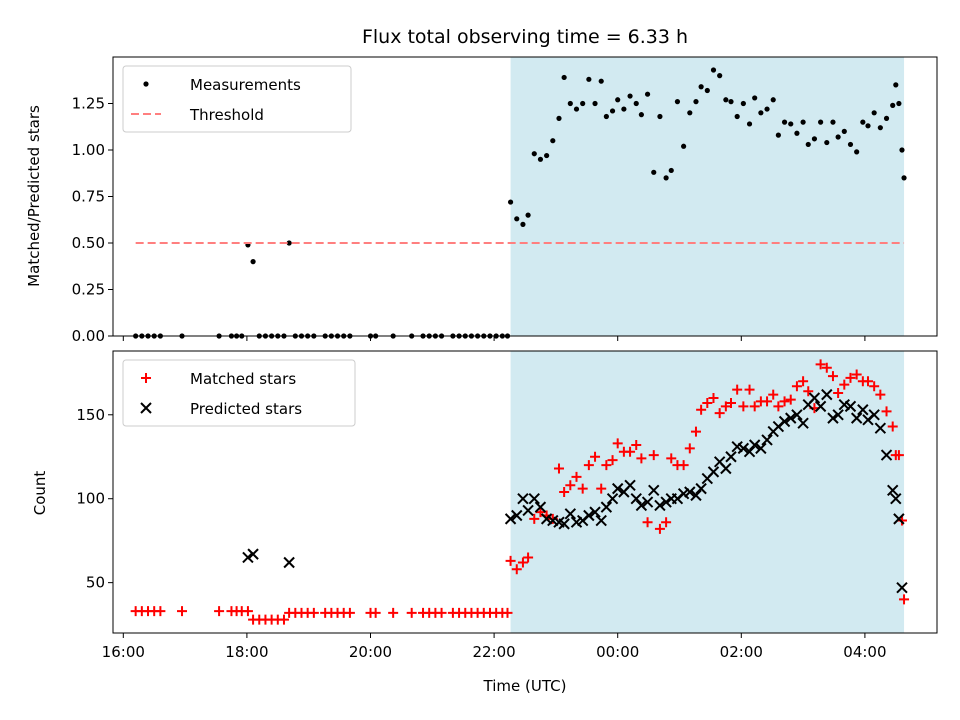  What do you see at coordinates (864, 652) in the screenshot?
I see `x-tick-label: 04:00` at bounding box center [864, 652].